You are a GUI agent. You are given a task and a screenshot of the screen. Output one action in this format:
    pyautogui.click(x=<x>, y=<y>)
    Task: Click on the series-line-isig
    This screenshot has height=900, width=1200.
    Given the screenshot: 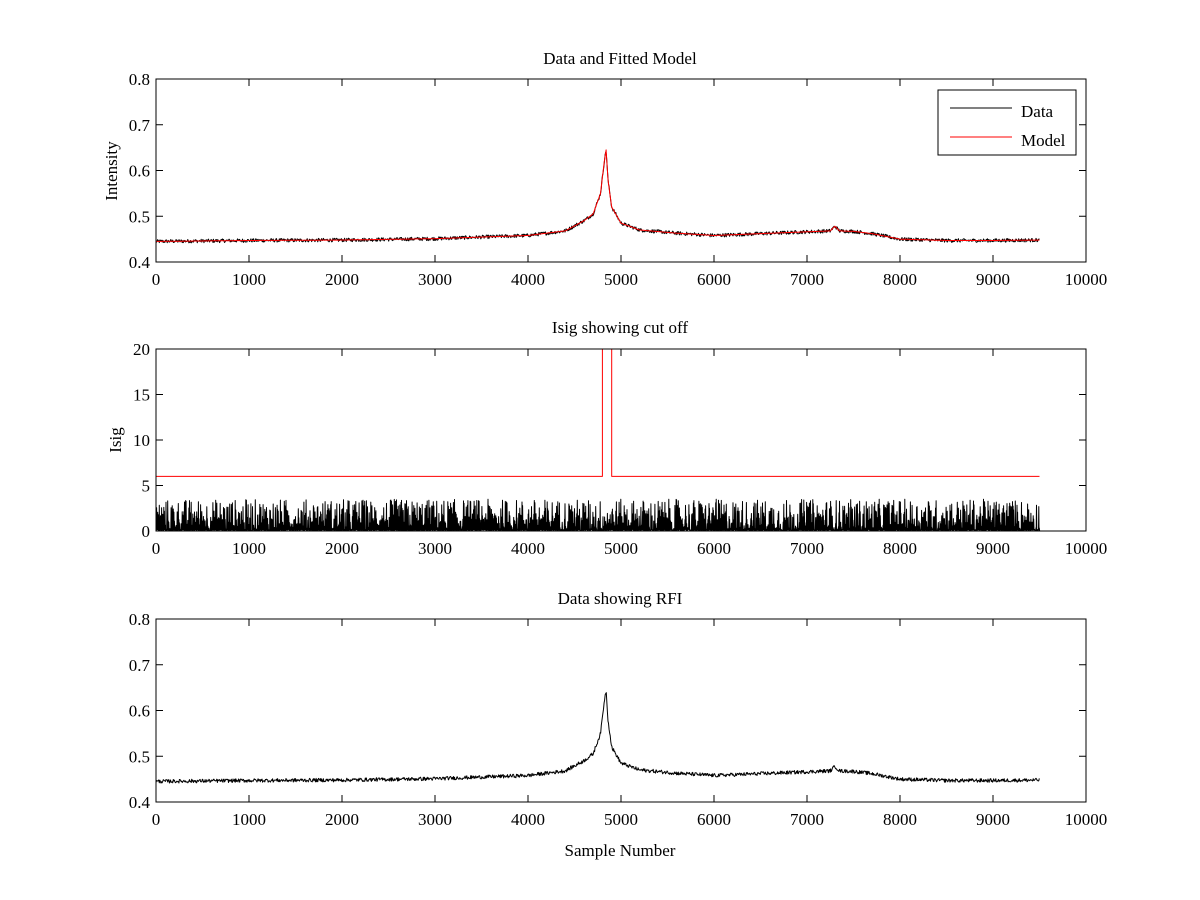 What is the action you would take?
    pyautogui.click(x=598, y=514)
    